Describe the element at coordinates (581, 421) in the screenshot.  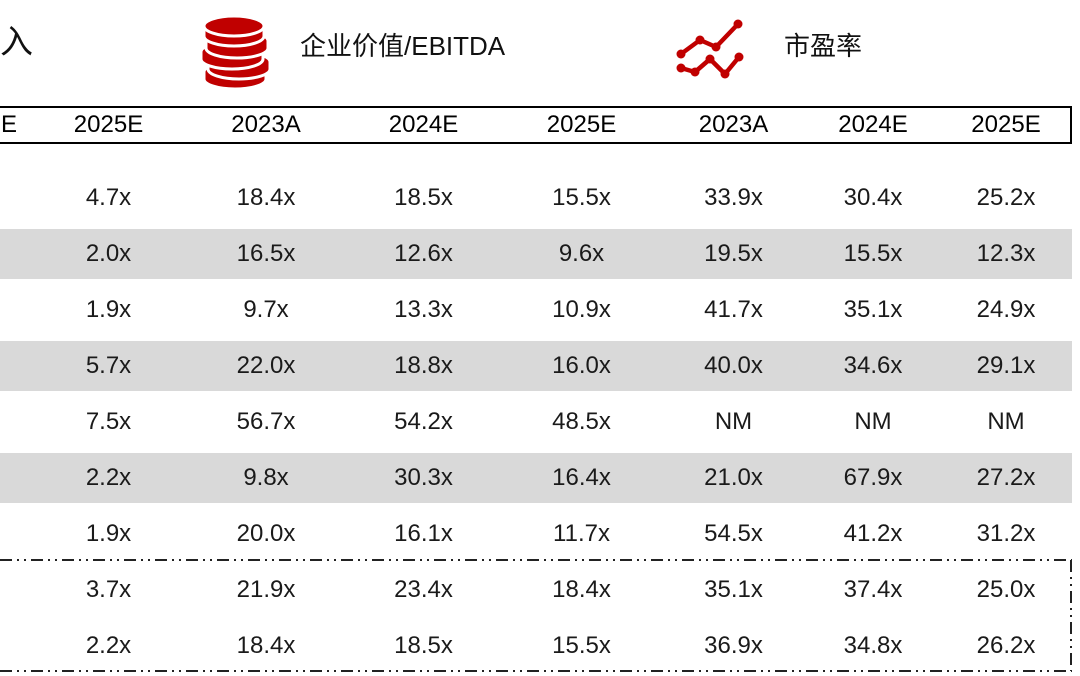
I see `table-cell: 48.5x` at that location.